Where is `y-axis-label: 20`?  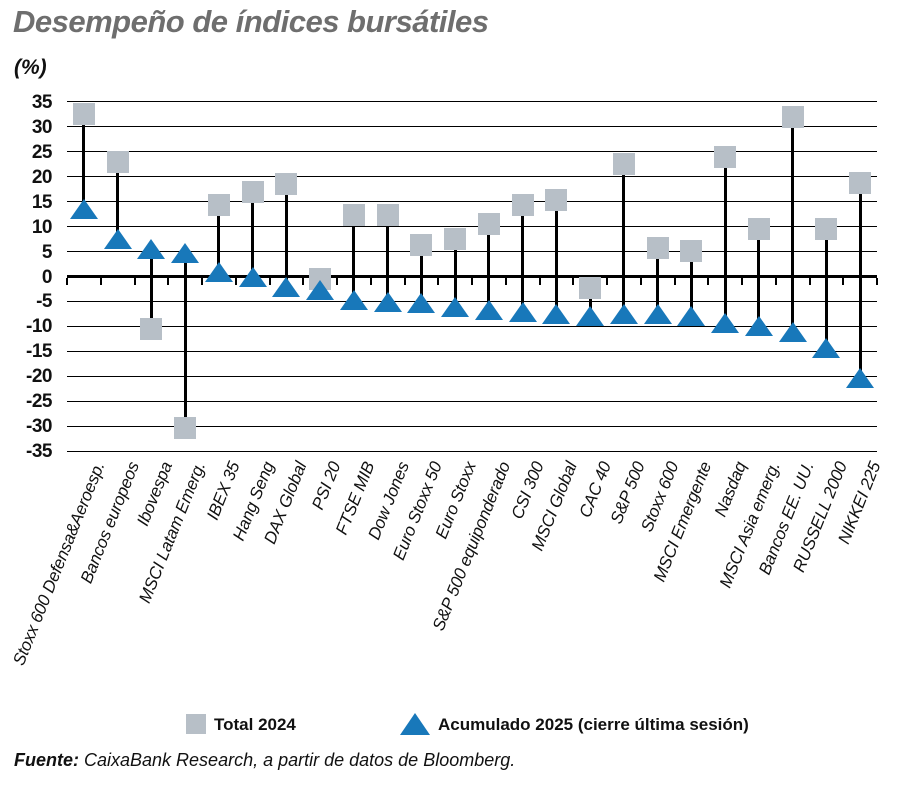
y-axis-label: 20 is located at coordinates (42, 177).